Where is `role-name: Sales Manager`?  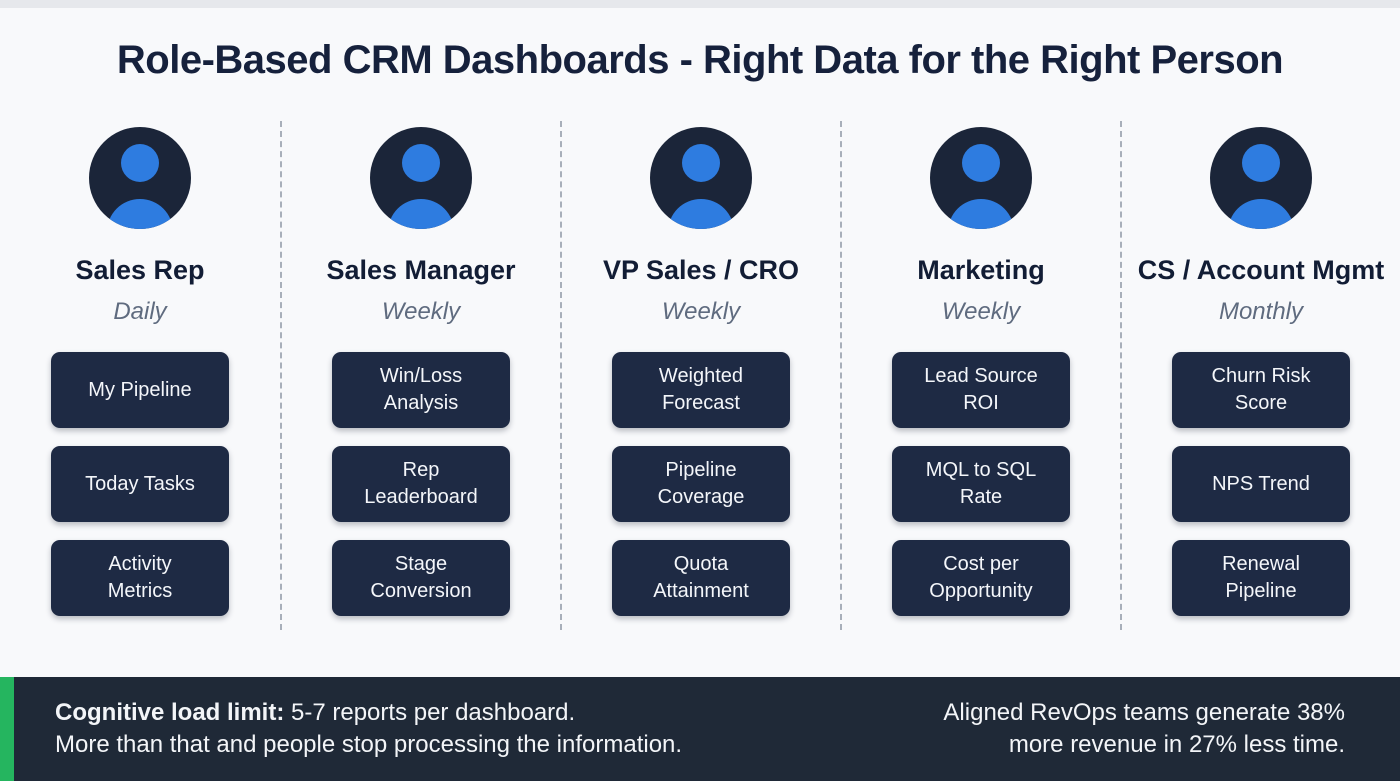
role-name: Sales Manager is located at coordinates (421, 270).